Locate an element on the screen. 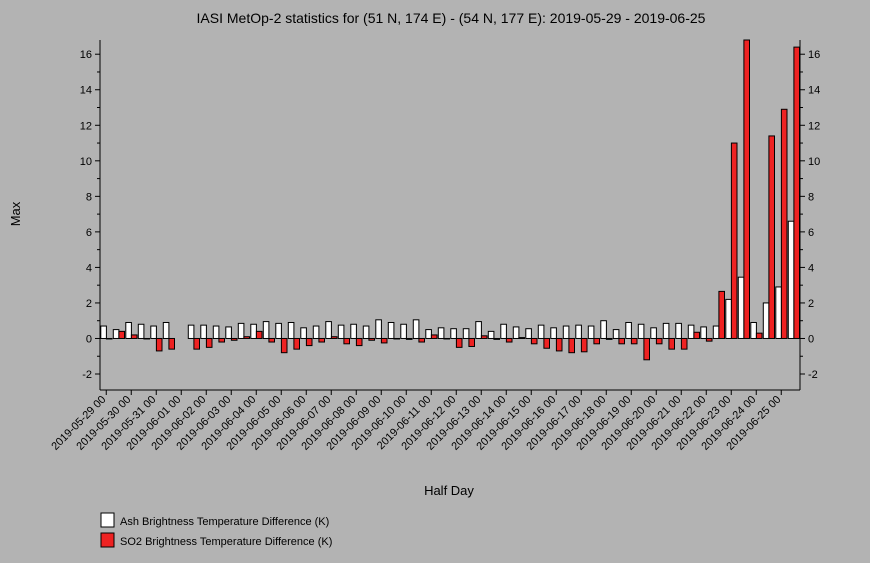 The height and width of the screenshot is (563, 870). y-tick-label-left-6: 6 is located at coordinates (89, 233).